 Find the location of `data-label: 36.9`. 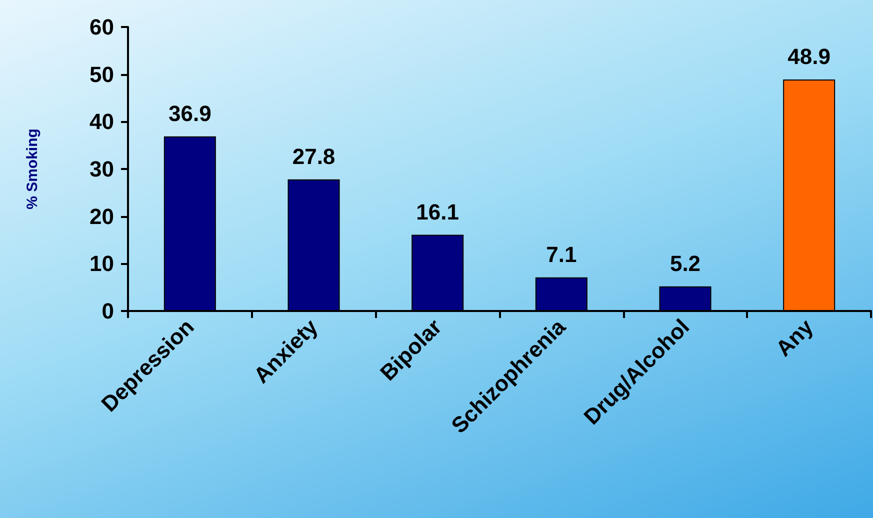

data-label: 36.9 is located at coordinates (190, 113).